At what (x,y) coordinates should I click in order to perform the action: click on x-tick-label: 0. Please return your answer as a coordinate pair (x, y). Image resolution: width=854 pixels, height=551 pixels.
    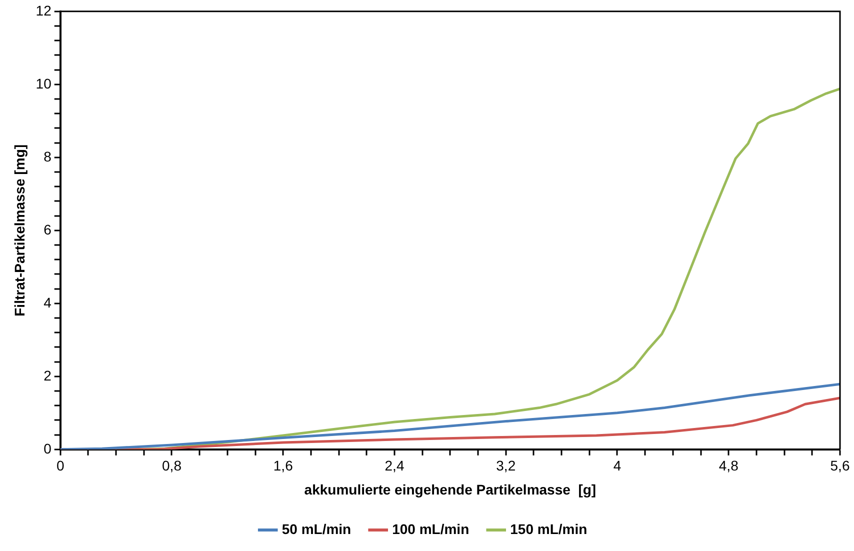
    Looking at the image, I should click on (60, 466).